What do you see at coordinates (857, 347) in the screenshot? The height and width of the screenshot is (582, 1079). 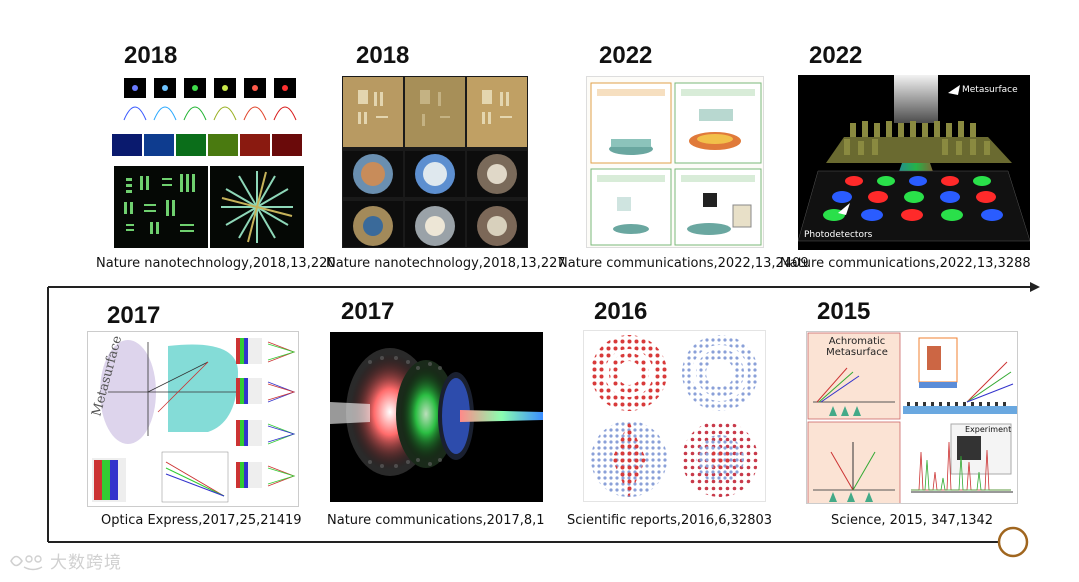 I see `achromatic-metasurface-label: Achromatic Metasurface` at bounding box center [857, 347].